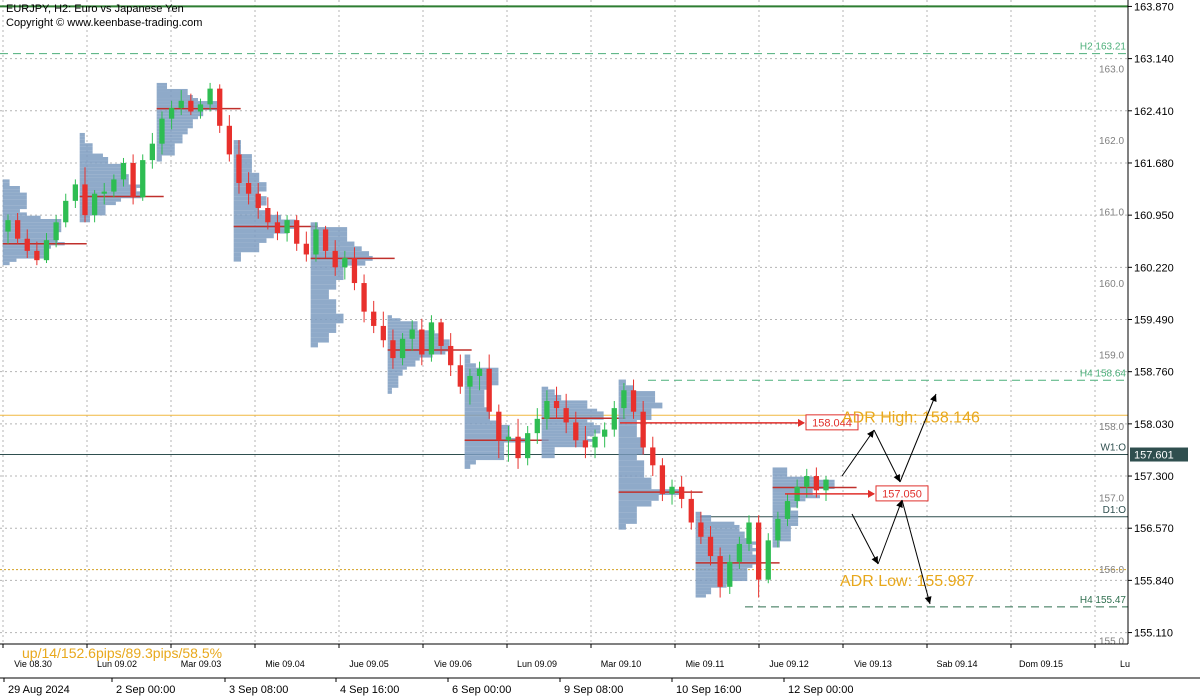 This screenshot has width=1200, height=700. I want to click on scenario-arrowhead, so click(896, 478).